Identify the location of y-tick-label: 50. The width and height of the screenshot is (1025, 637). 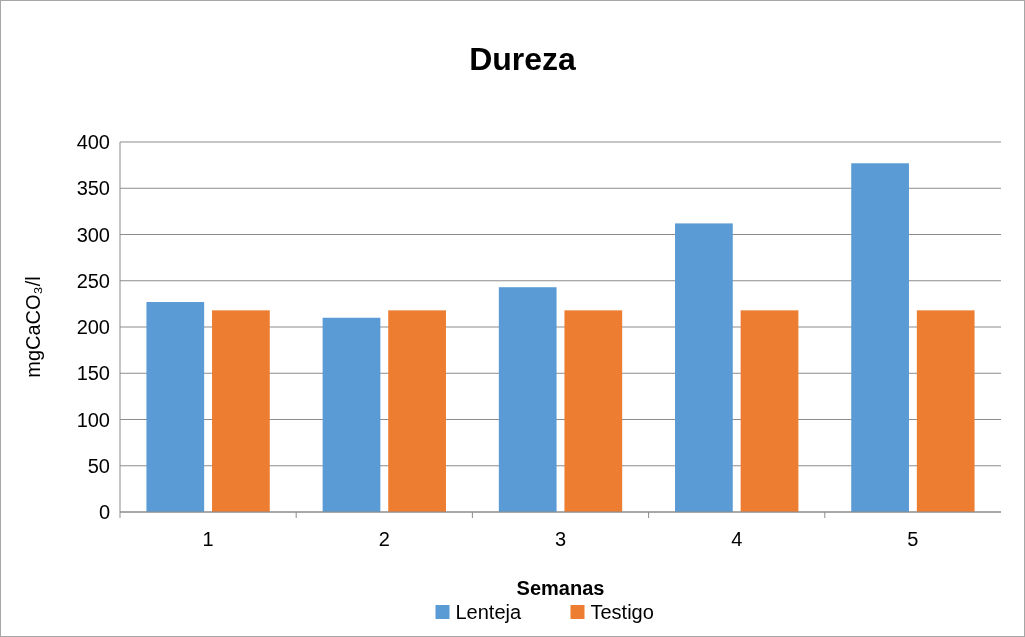
(98, 465).